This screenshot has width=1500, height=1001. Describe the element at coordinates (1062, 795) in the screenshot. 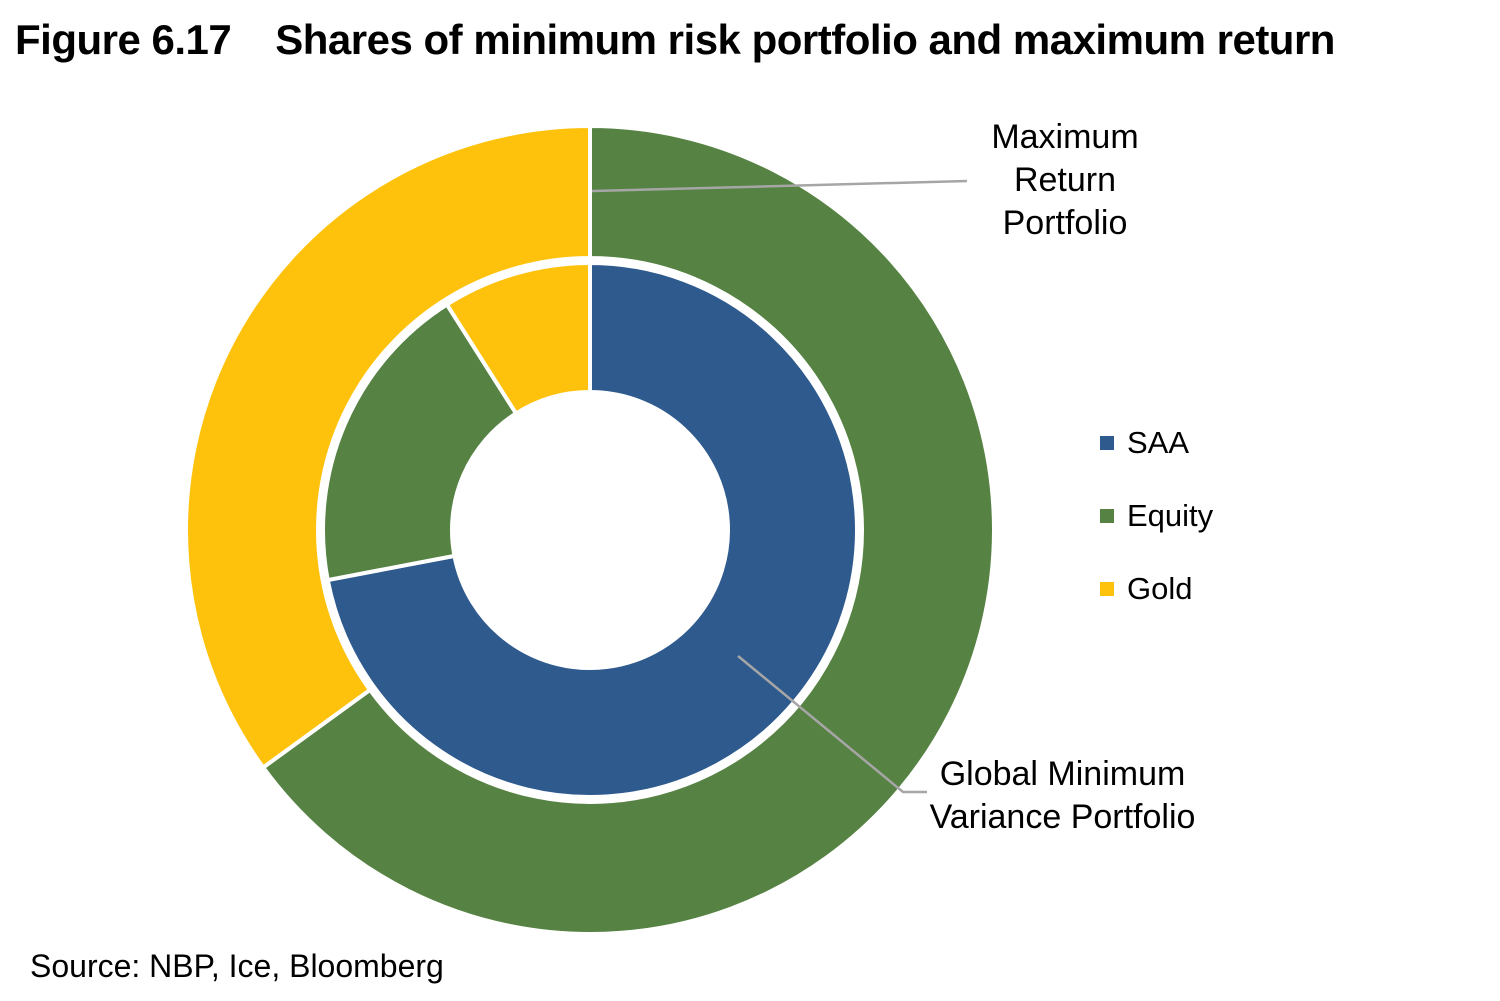

I see `annotation-global-minimum-variance-portfolio: Global Minimum Variance Portfolio` at that location.